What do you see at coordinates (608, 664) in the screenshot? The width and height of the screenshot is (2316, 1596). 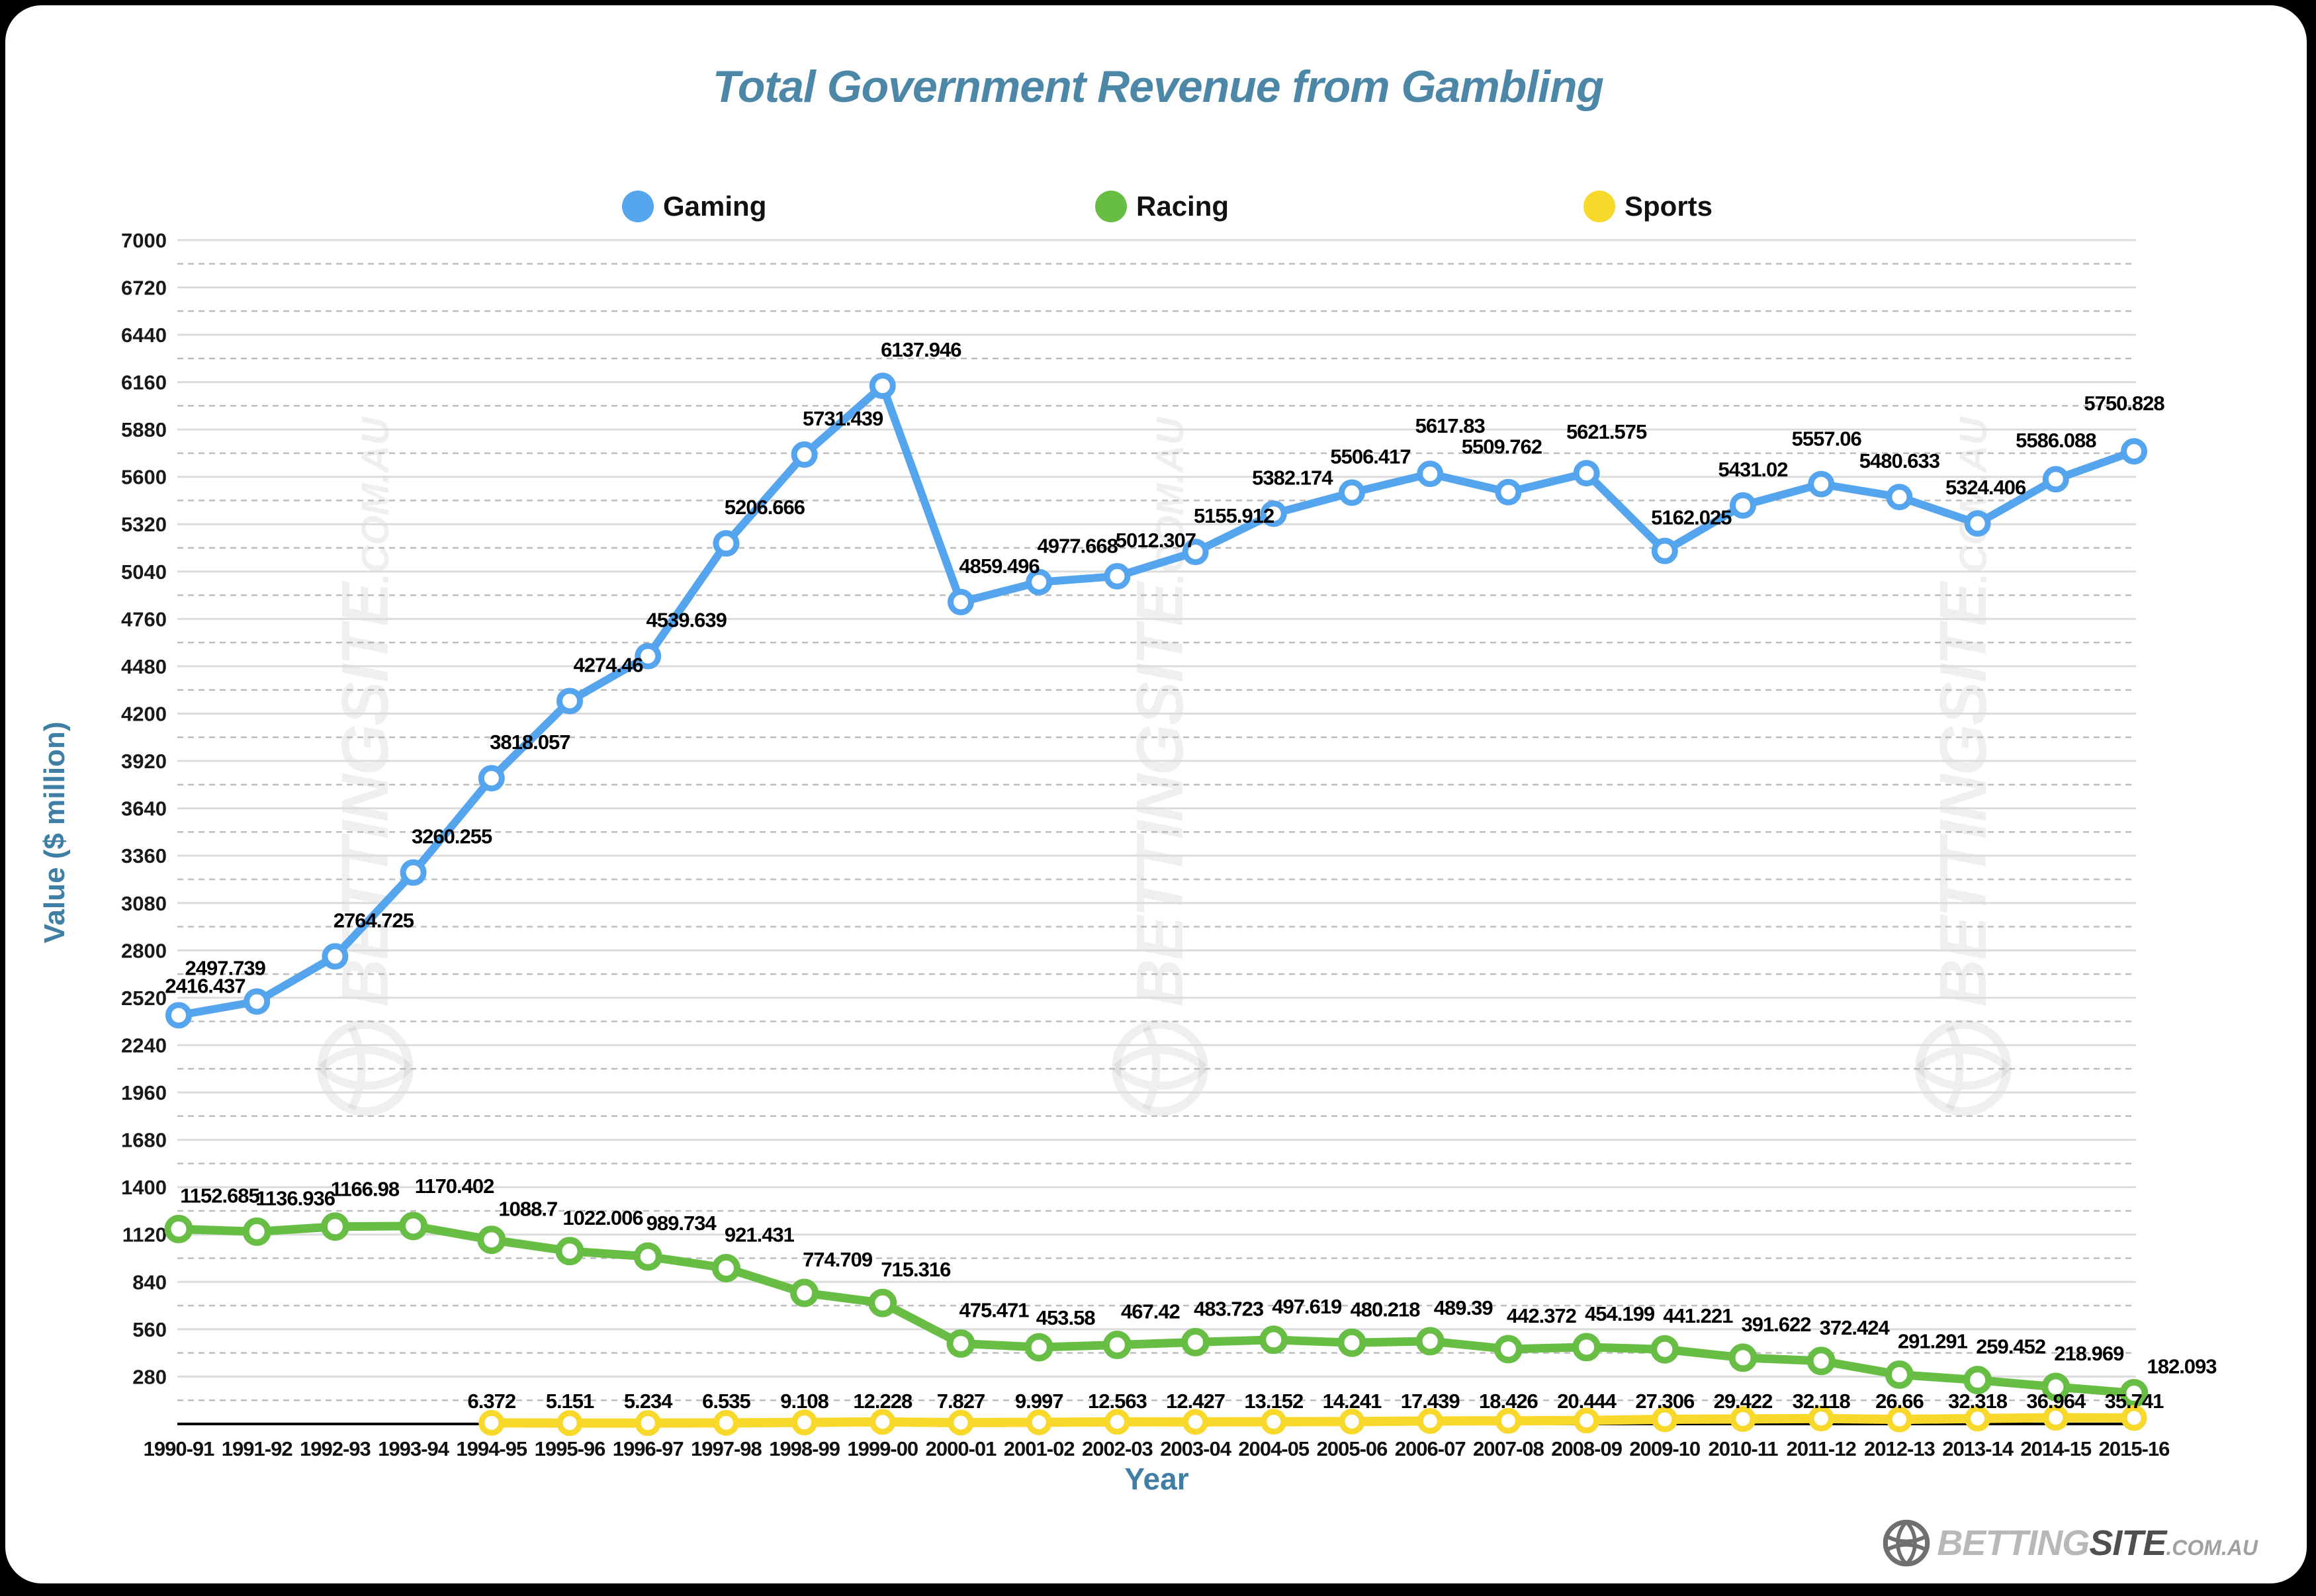 I see `data-label: 4274.46` at bounding box center [608, 664].